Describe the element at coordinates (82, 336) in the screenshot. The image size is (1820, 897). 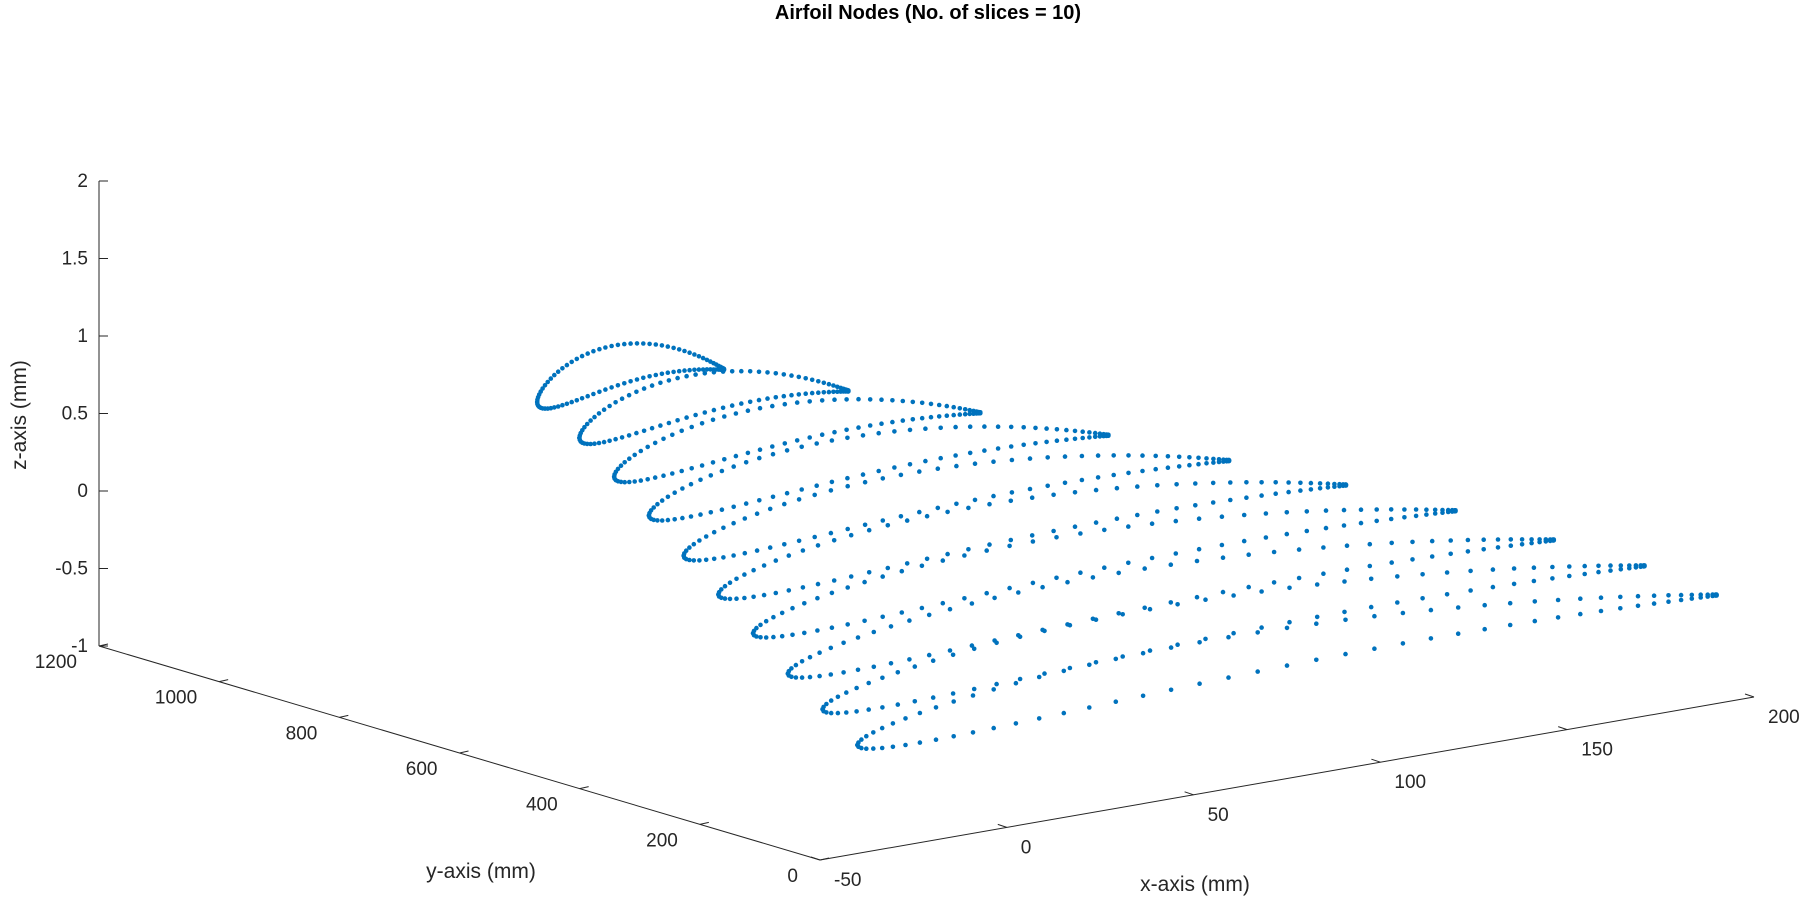
I see `z-tick-label: 1` at that location.